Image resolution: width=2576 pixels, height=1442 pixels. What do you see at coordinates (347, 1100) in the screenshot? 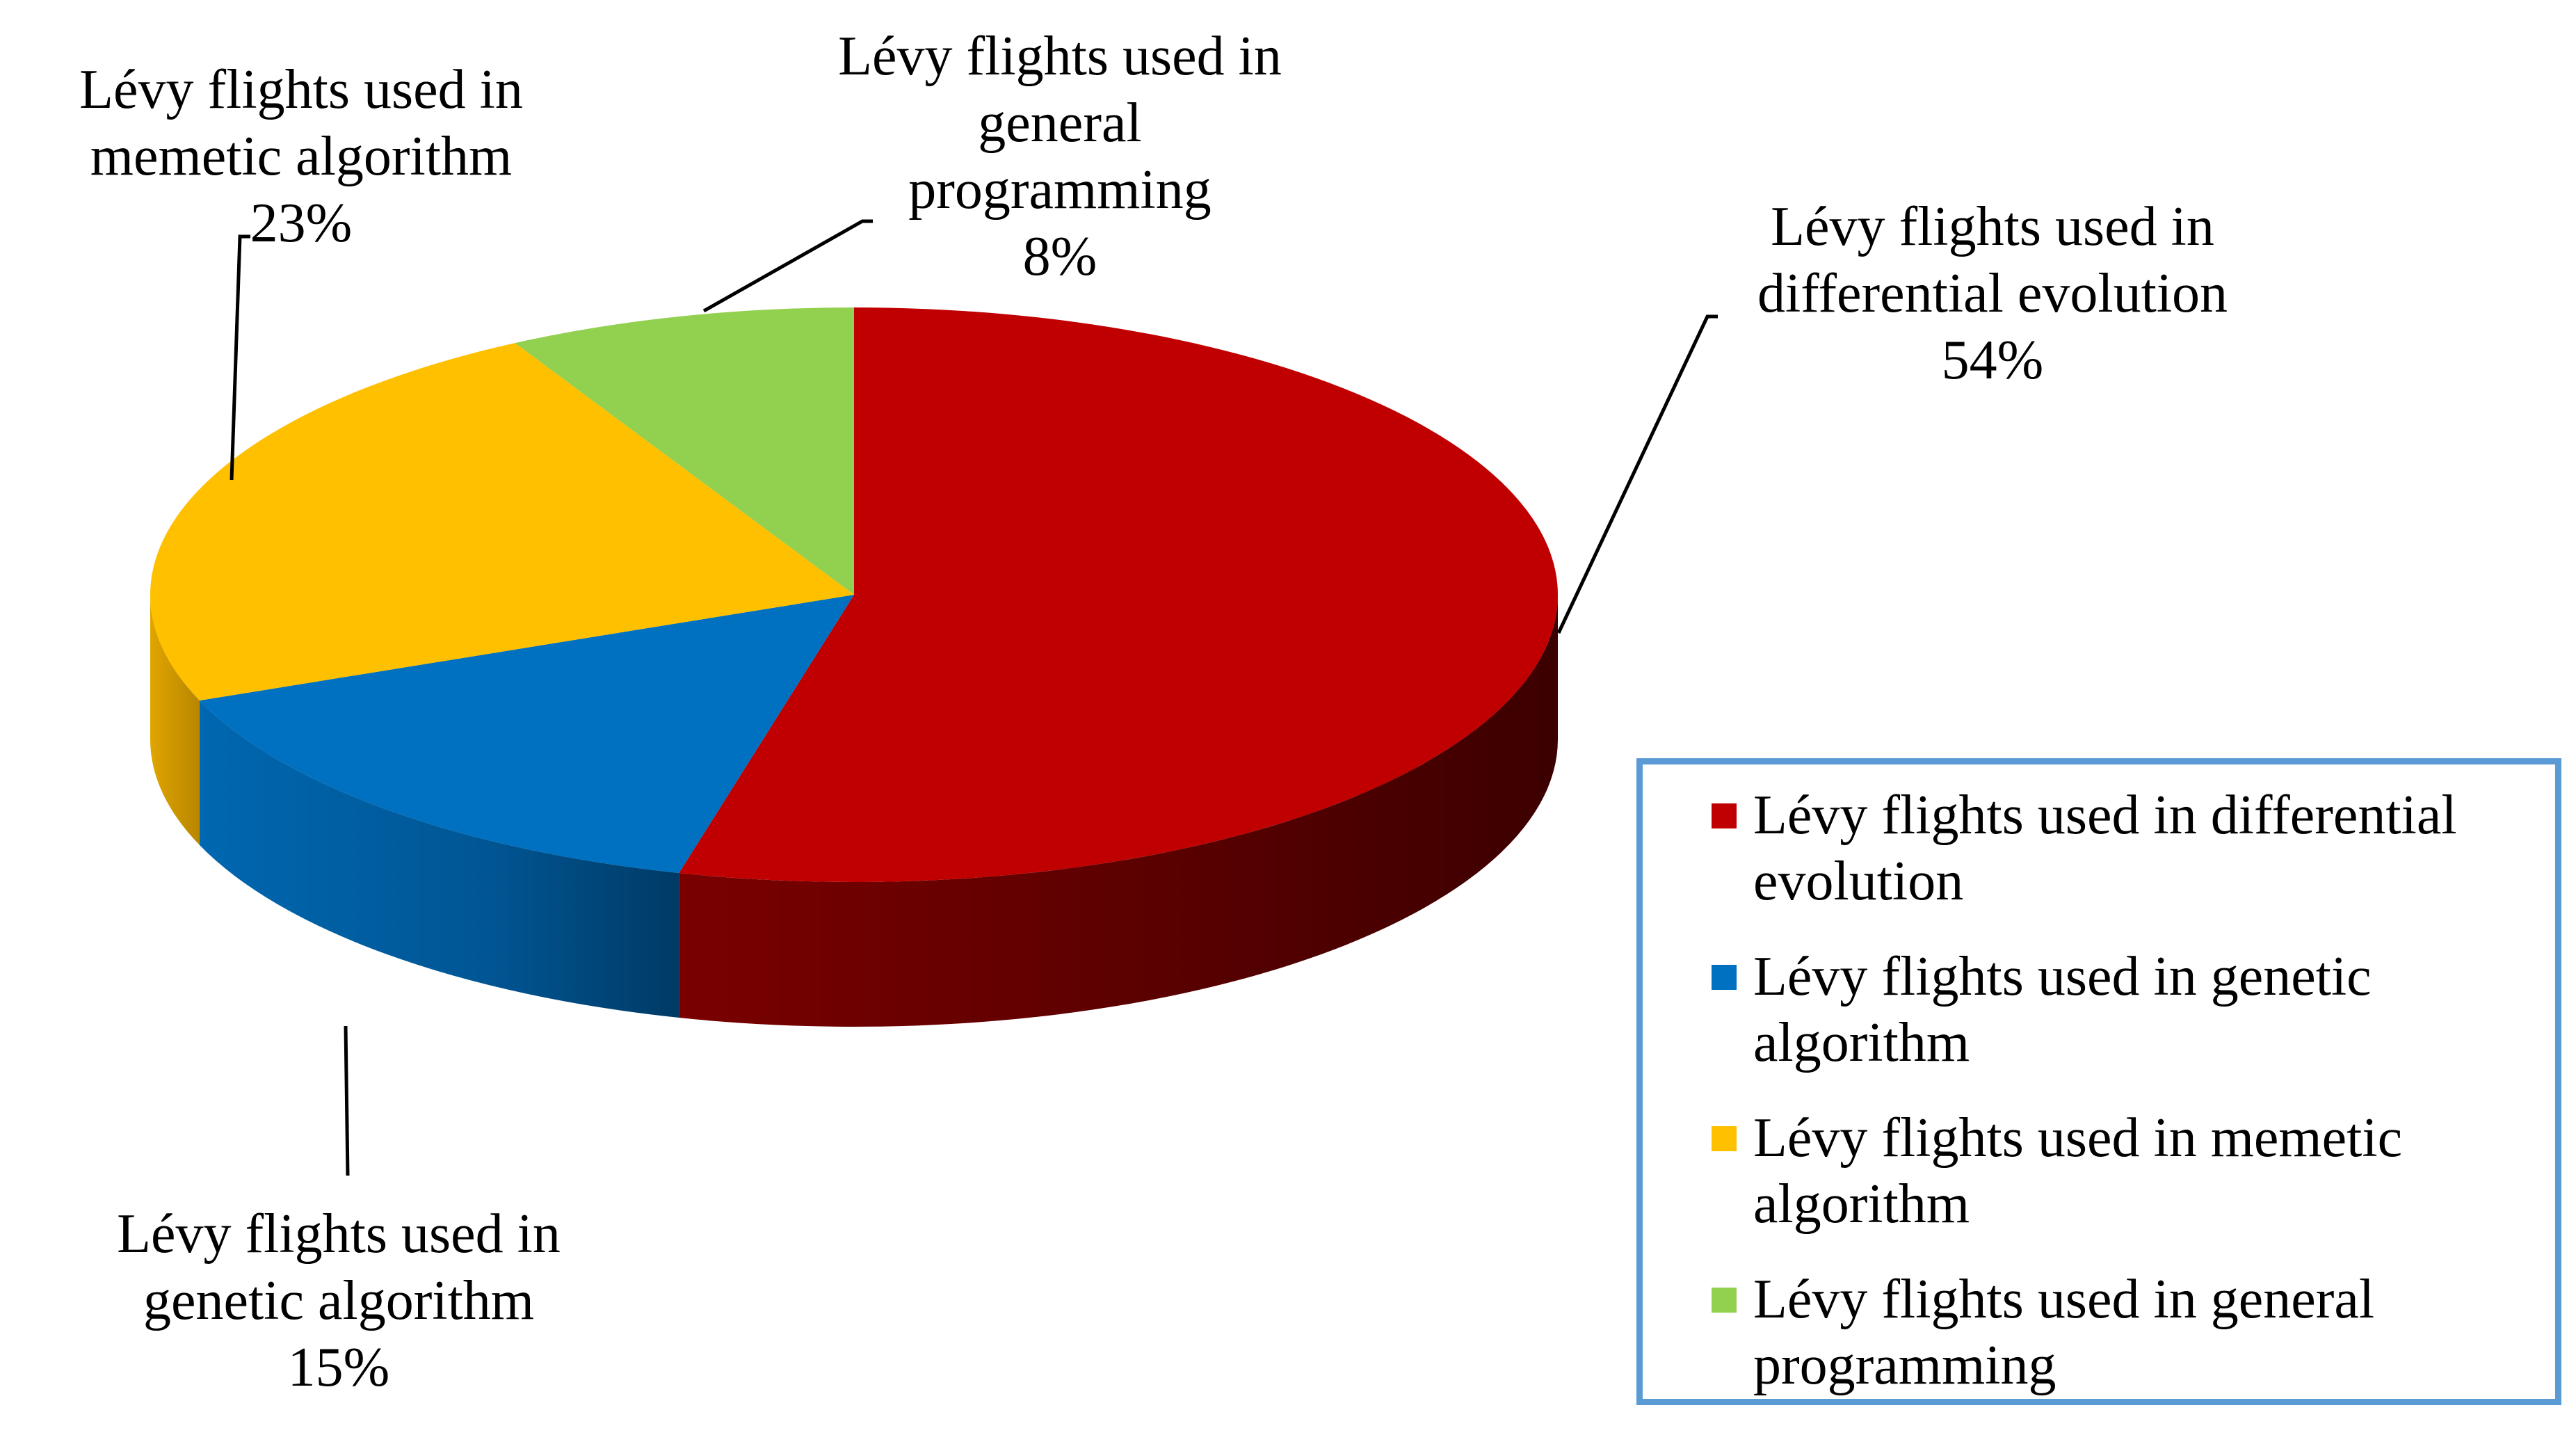
I see `leader-line-ga` at bounding box center [347, 1100].